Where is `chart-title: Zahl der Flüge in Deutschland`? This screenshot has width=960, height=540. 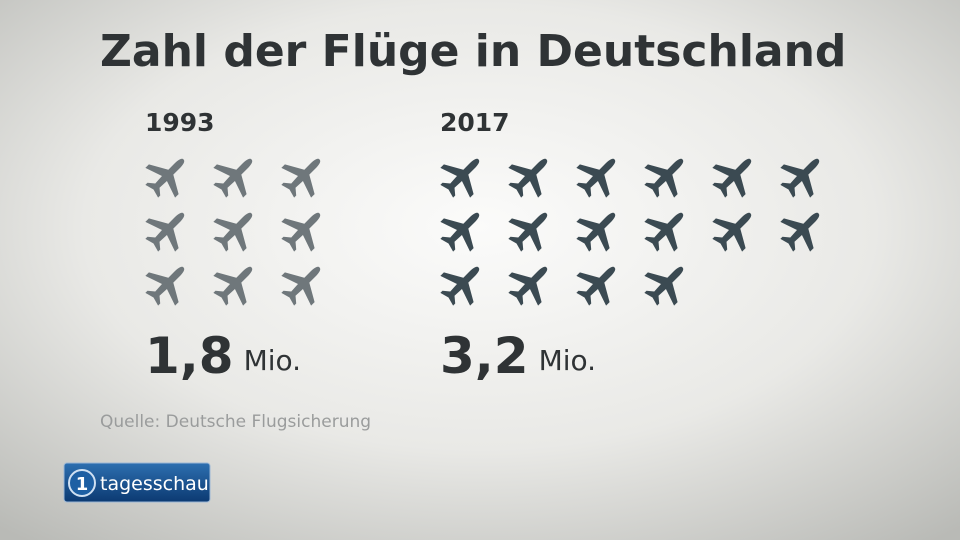
chart-title: Zahl der Flüge in Deutschland is located at coordinates (473, 51).